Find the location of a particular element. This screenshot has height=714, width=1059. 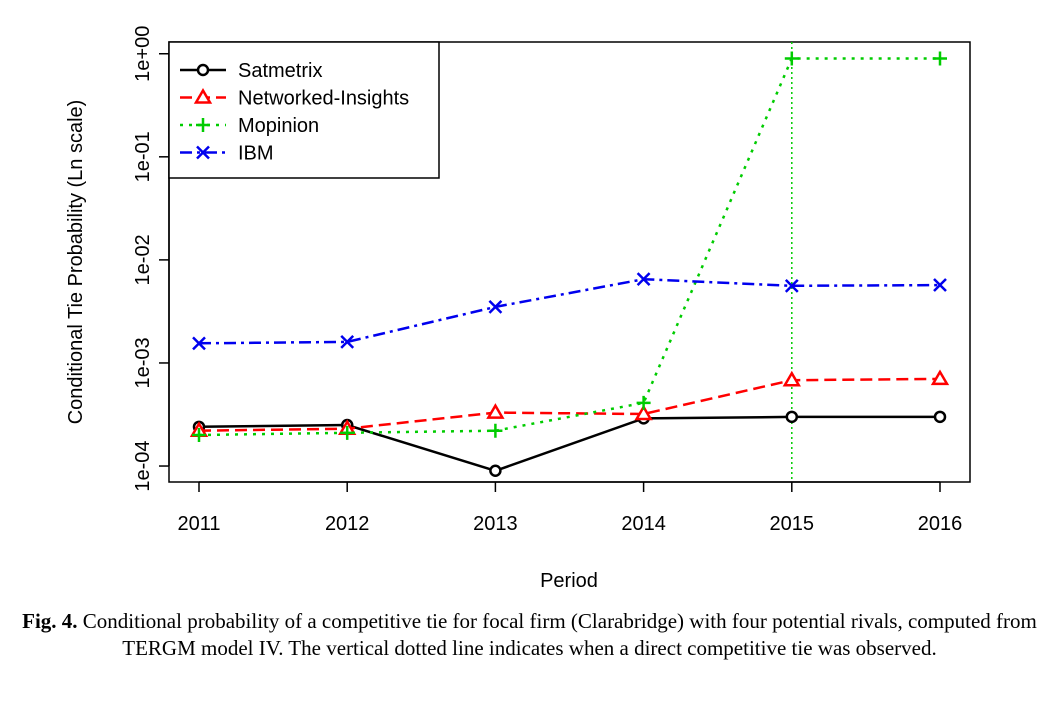

x-axis: 2011 2012 2013 2014 2015 2016 is located at coordinates (570, 508).